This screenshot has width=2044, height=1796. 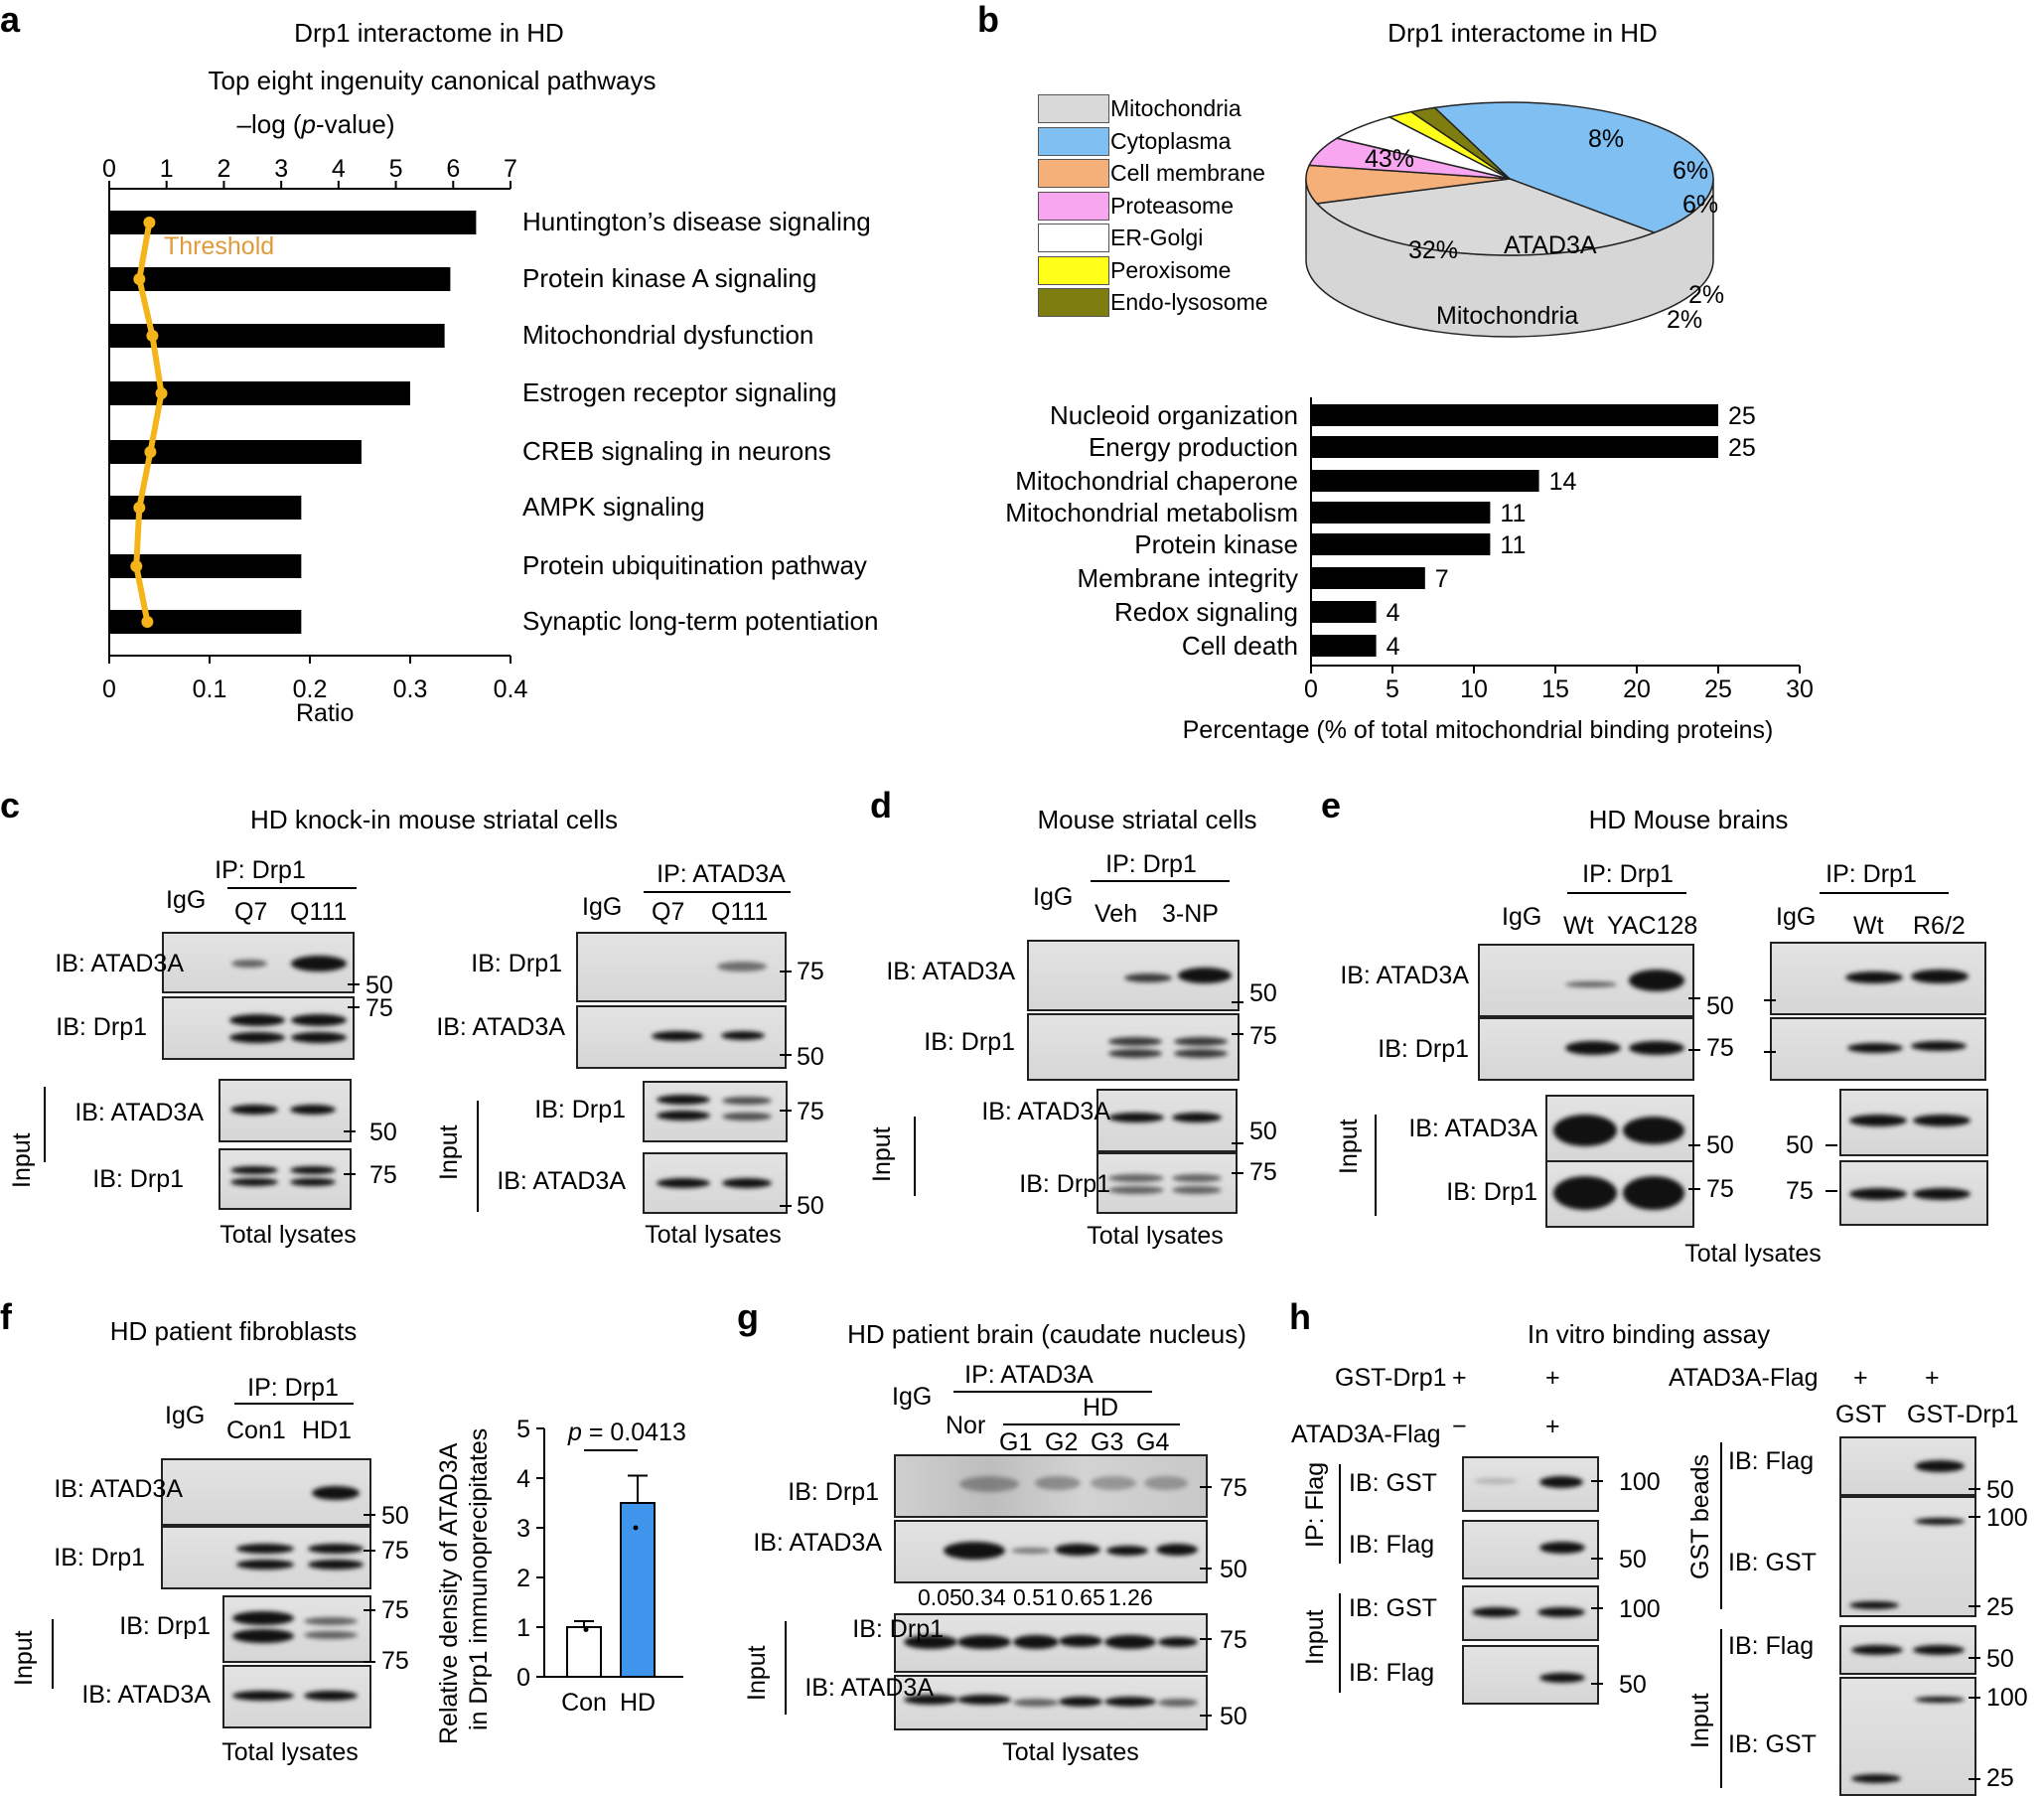 I want to click on panel-b-letter: b, so click(x=988, y=20).